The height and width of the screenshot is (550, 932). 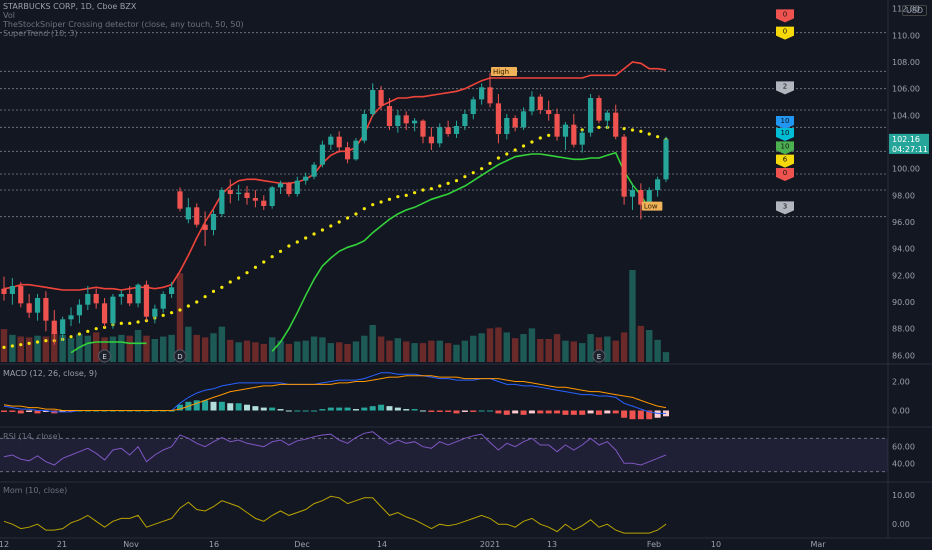 I want to click on price-tick-label: 110.00, so click(x=906, y=35).